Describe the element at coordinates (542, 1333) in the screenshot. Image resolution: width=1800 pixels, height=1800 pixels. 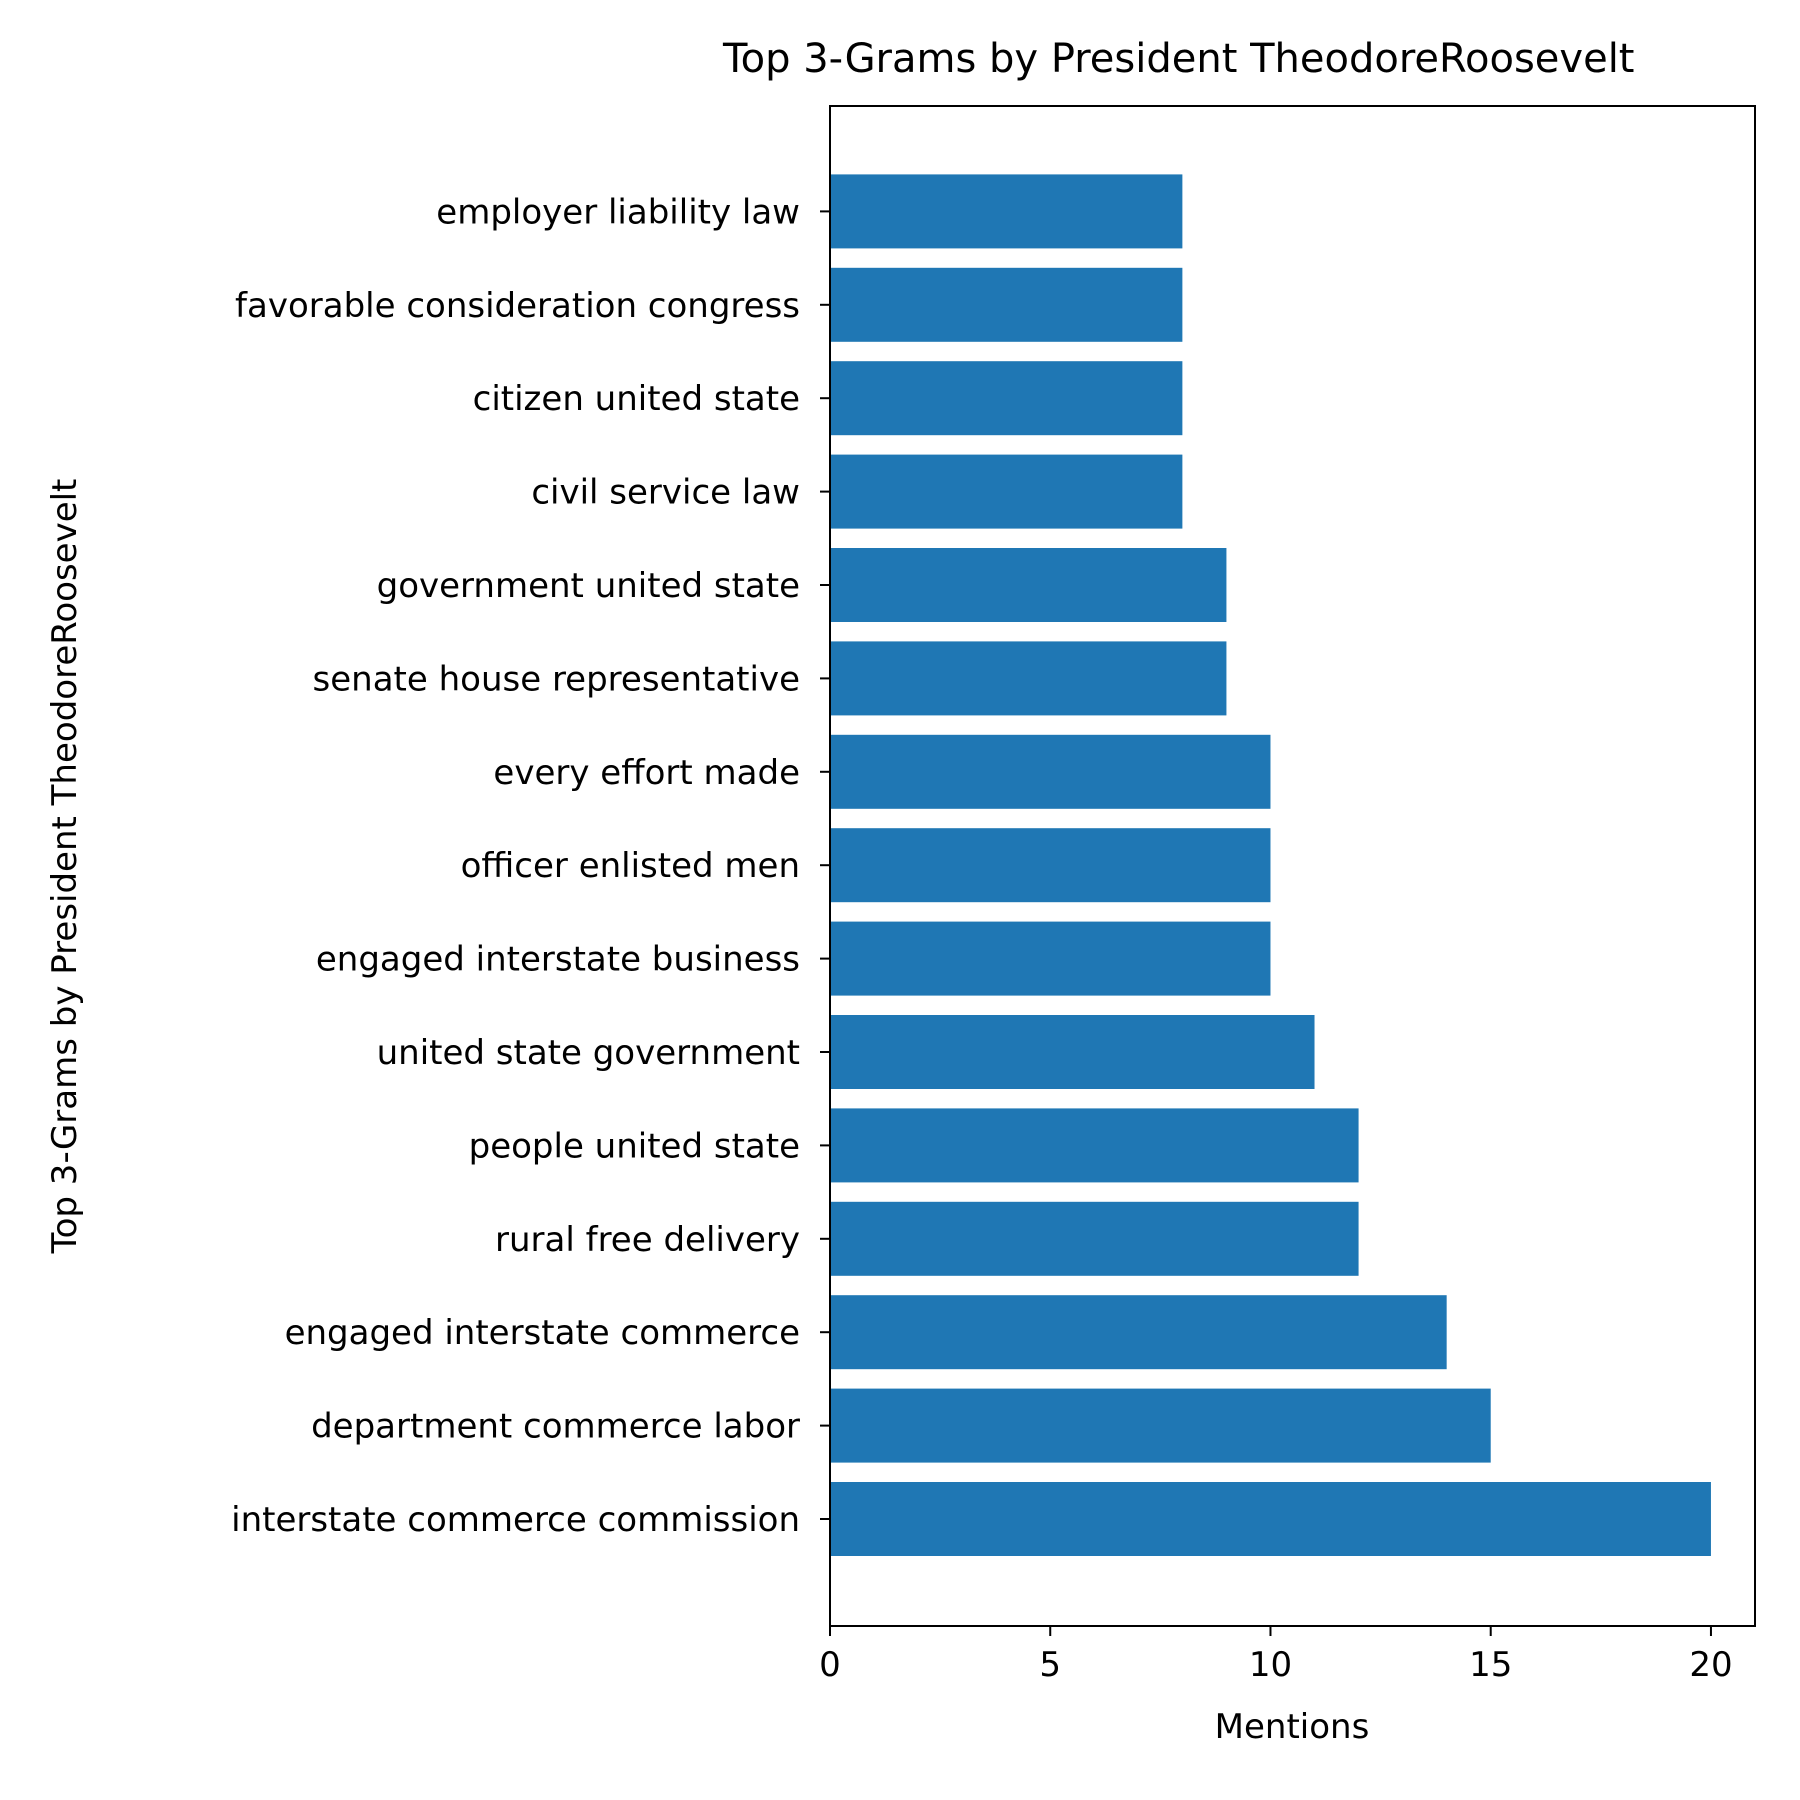
I see `y-tick-label: engaged interstate commerce` at that location.